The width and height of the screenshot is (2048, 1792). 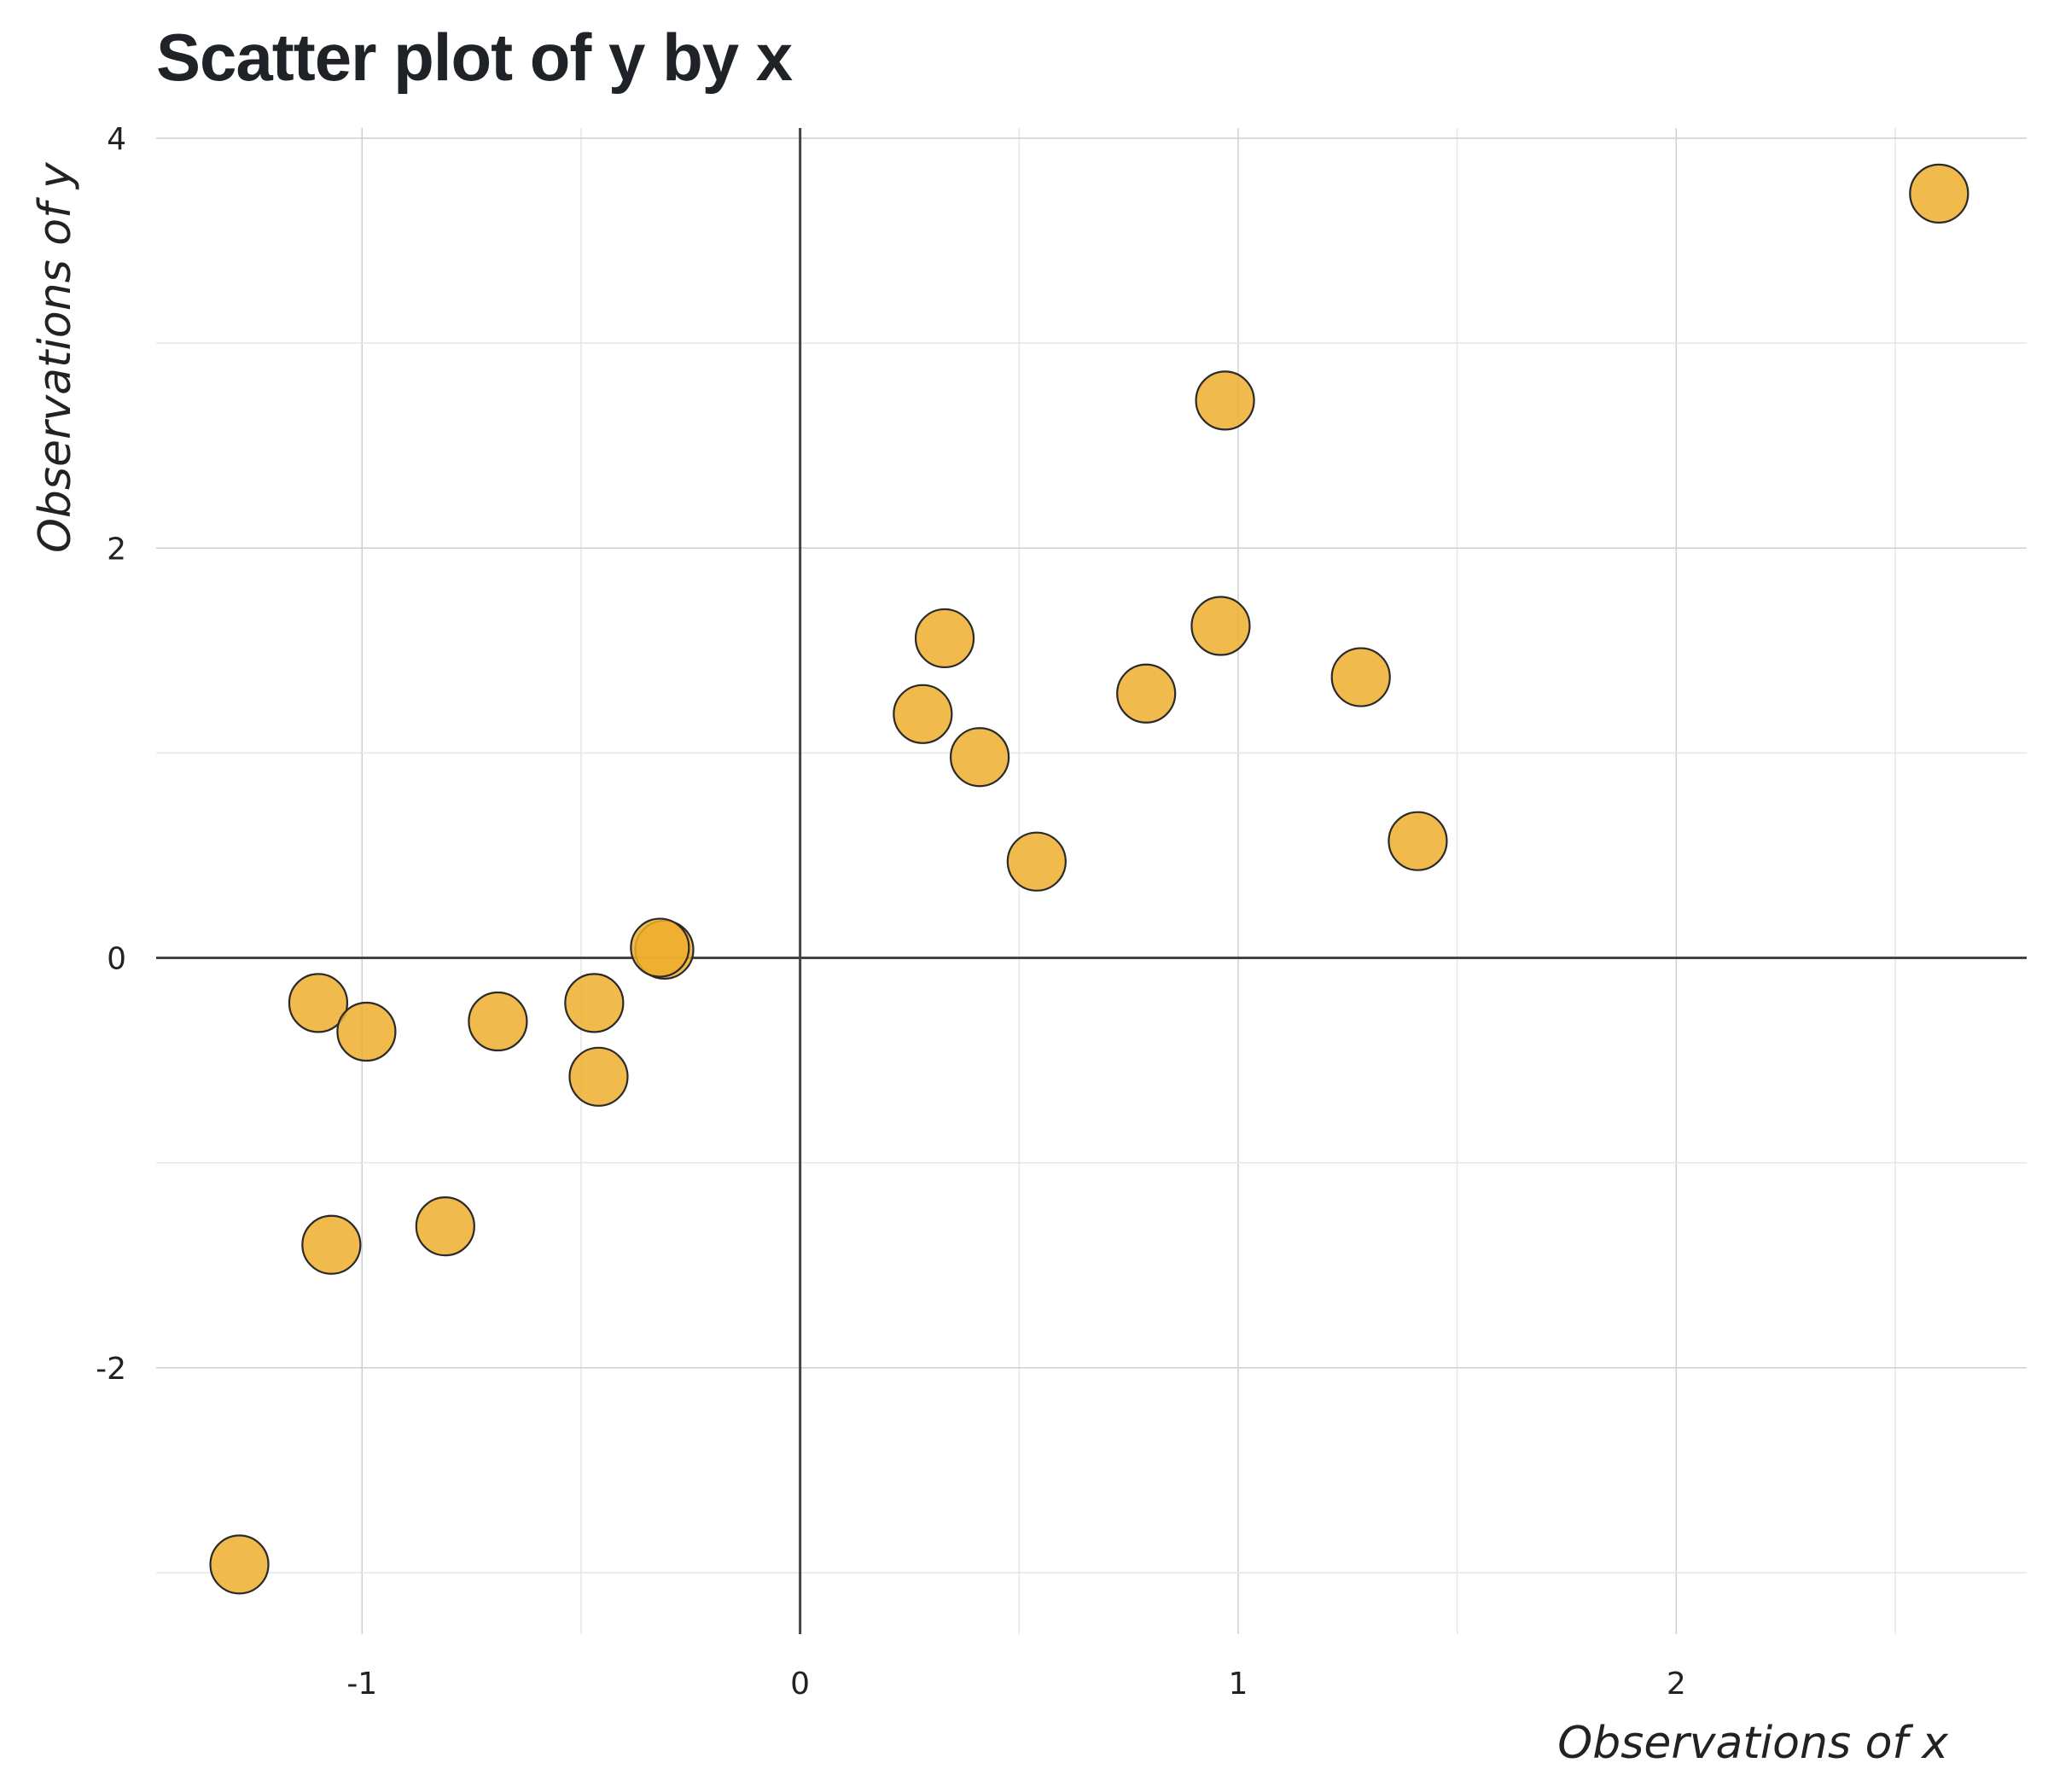 What do you see at coordinates (475, 58) in the screenshot?
I see `chart-title: Scatter plot of y by x` at bounding box center [475, 58].